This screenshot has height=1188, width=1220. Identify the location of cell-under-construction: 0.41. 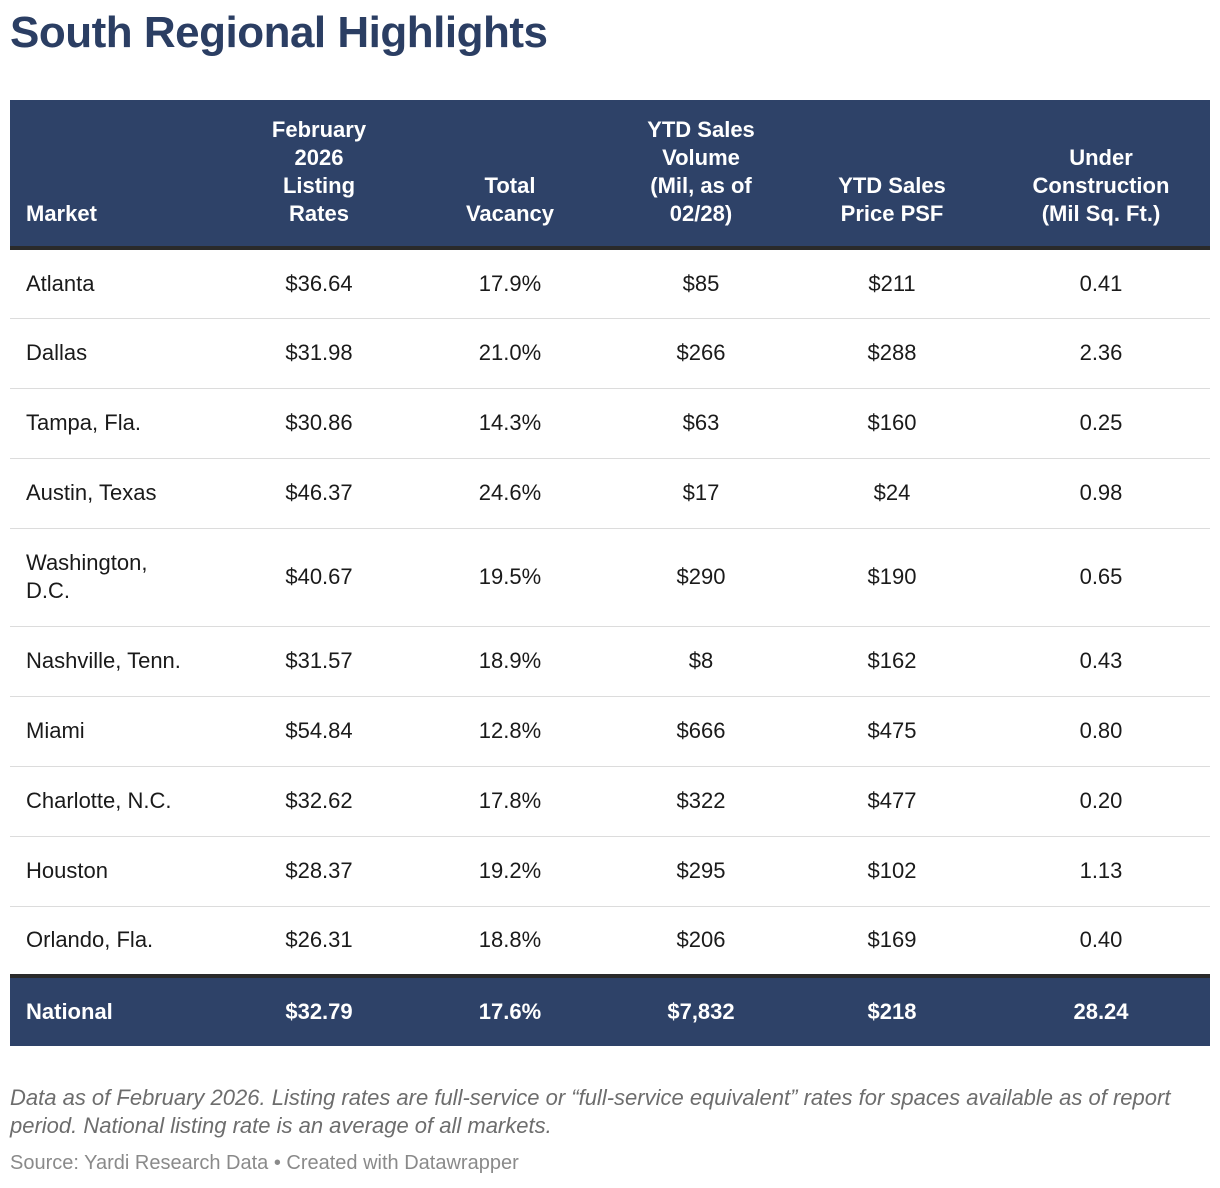
(1101, 283).